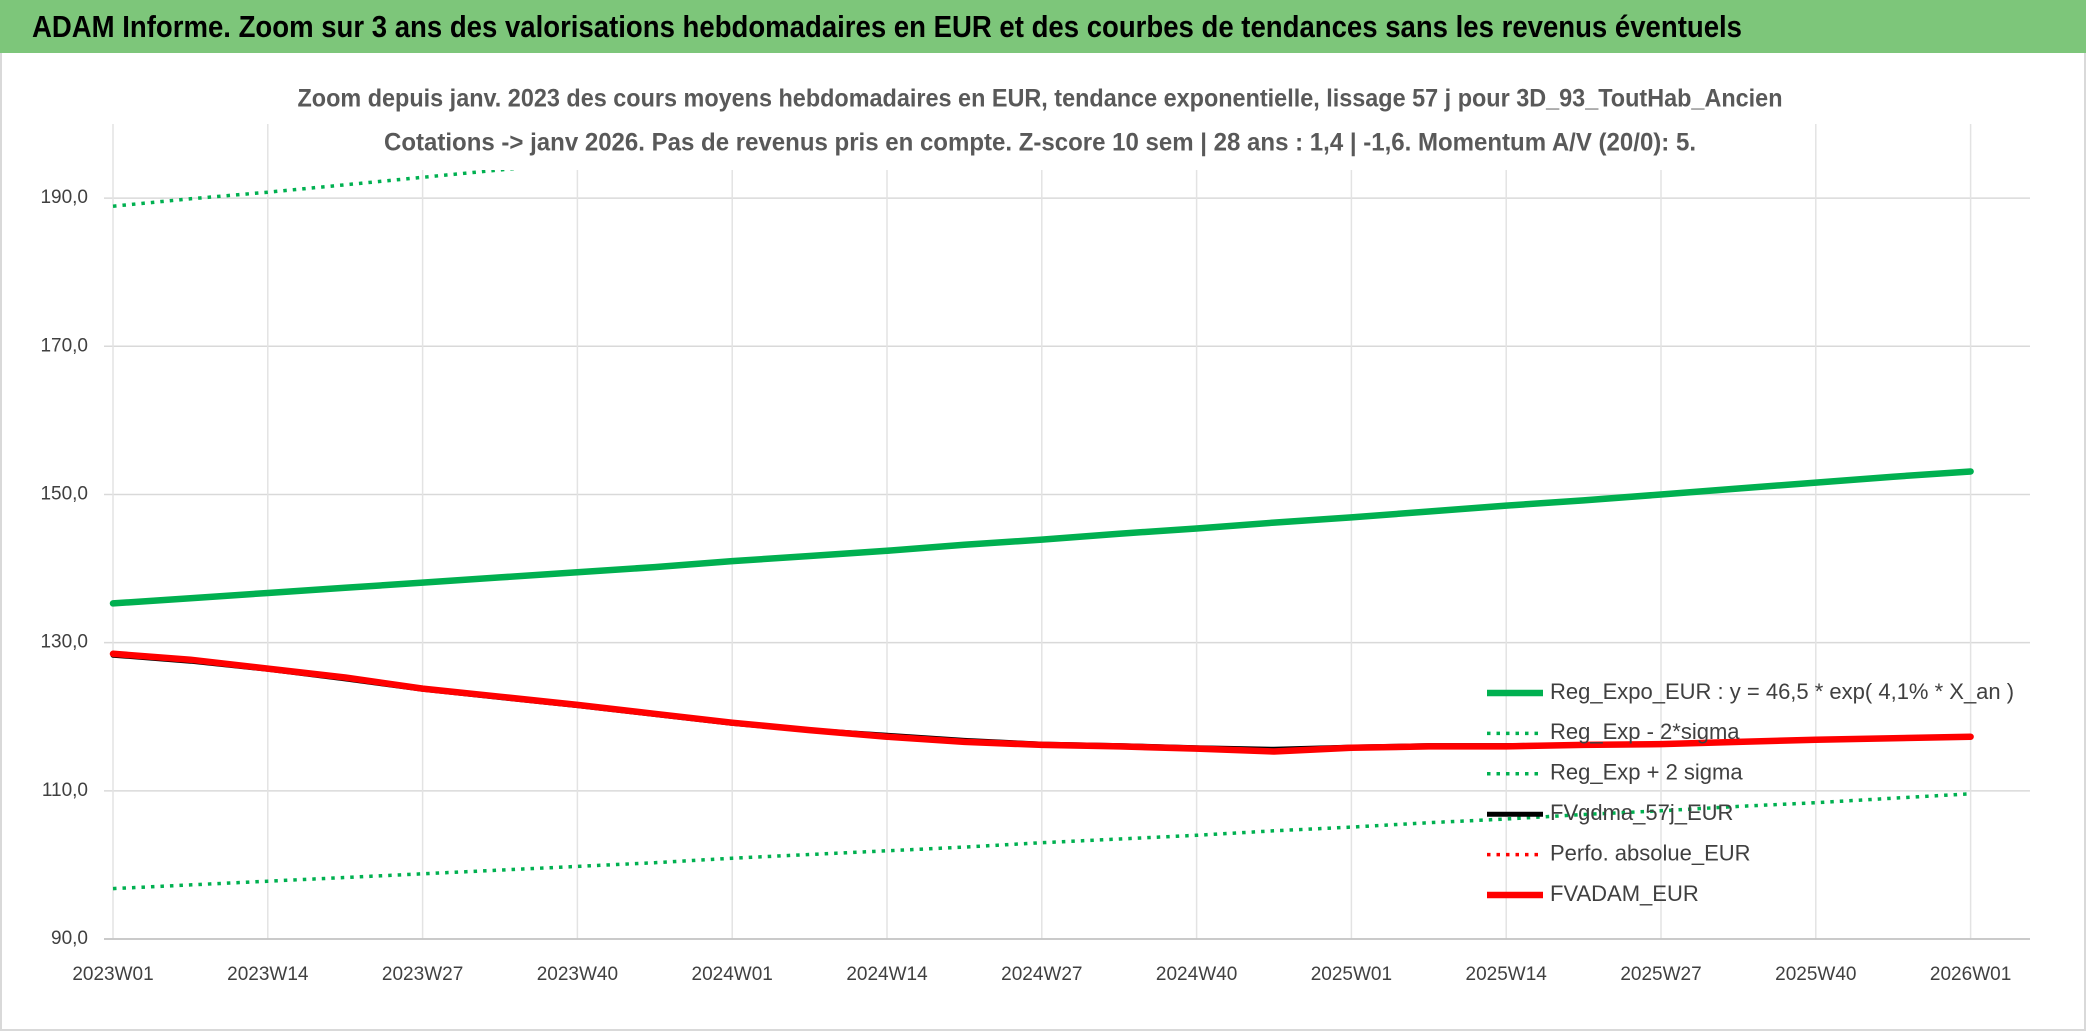 This screenshot has width=2086, height=1031. What do you see at coordinates (1650, 852) in the screenshot?
I see `legend-label: Perfo. absolue_EUR` at bounding box center [1650, 852].